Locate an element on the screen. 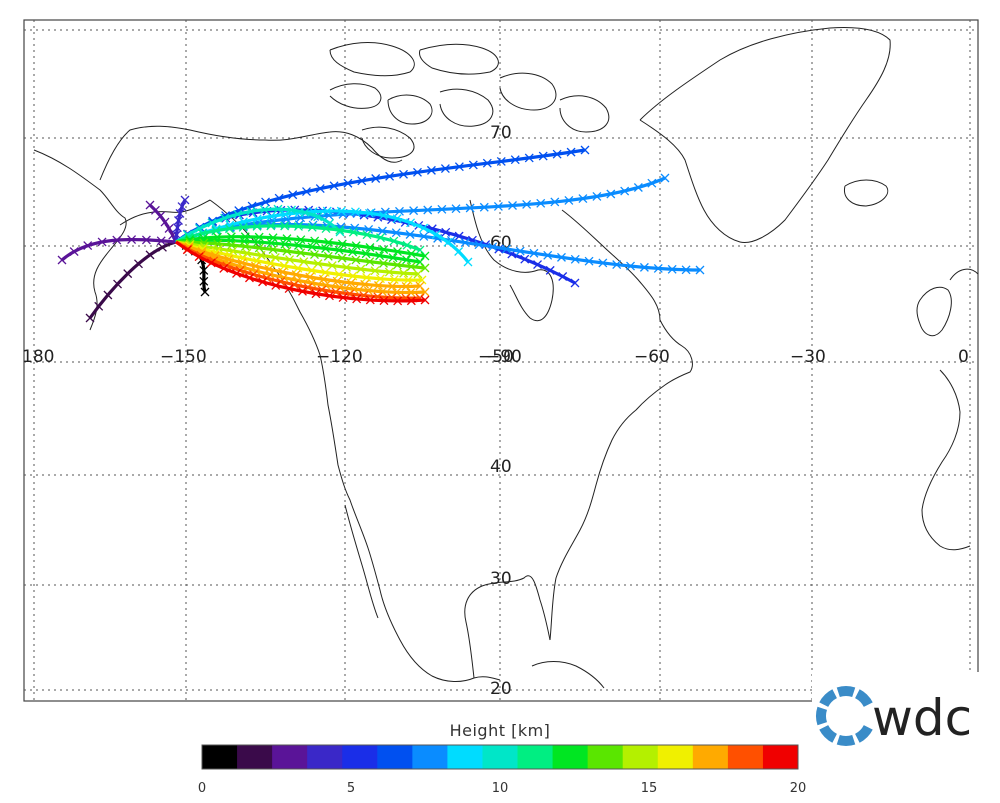 The height and width of the screenshot is (803, 1000). lon-label-120w: −120 is located at coordinates (339, 357).